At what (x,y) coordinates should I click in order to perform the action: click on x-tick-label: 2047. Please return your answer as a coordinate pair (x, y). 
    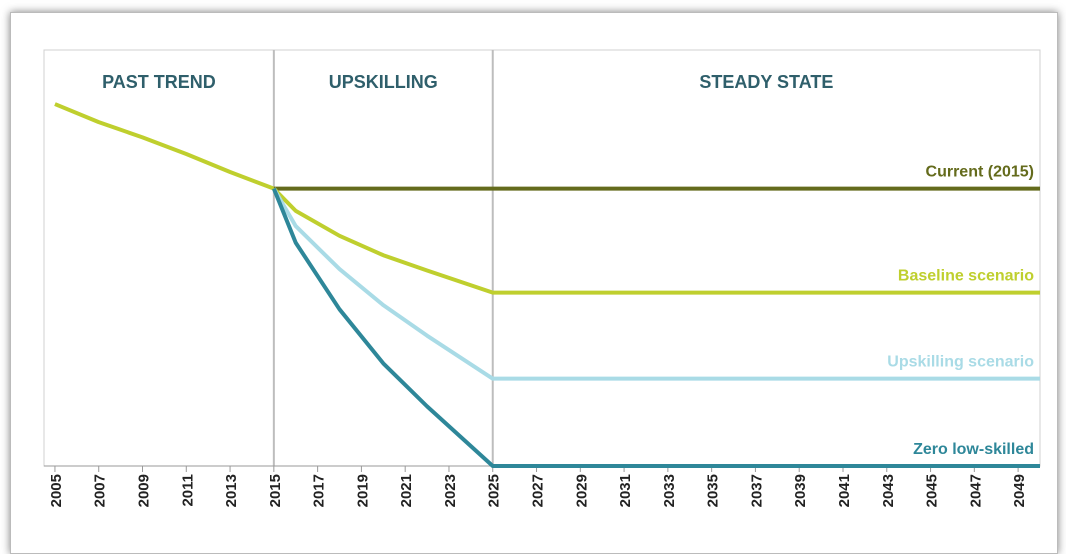
    Looking at the image, I should click on (975, 490).